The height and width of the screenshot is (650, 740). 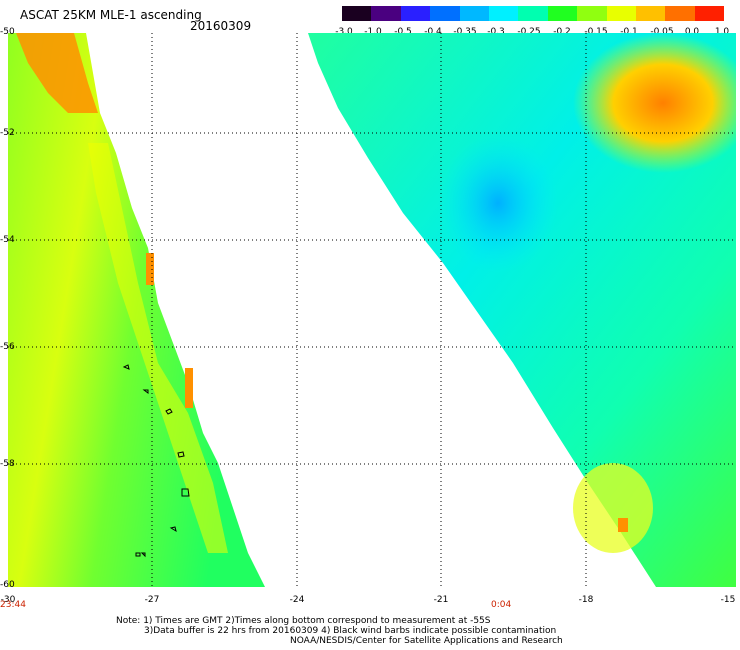 I want to click on lon-label-30: -30, so click(x=8, y=600).